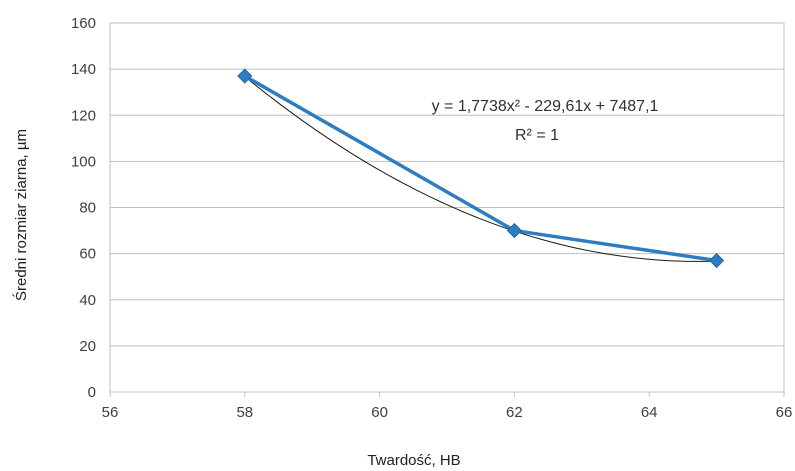 This screenshot has height=471, width=795. I want to click on x-tick-label: 62, so click(514, 412).